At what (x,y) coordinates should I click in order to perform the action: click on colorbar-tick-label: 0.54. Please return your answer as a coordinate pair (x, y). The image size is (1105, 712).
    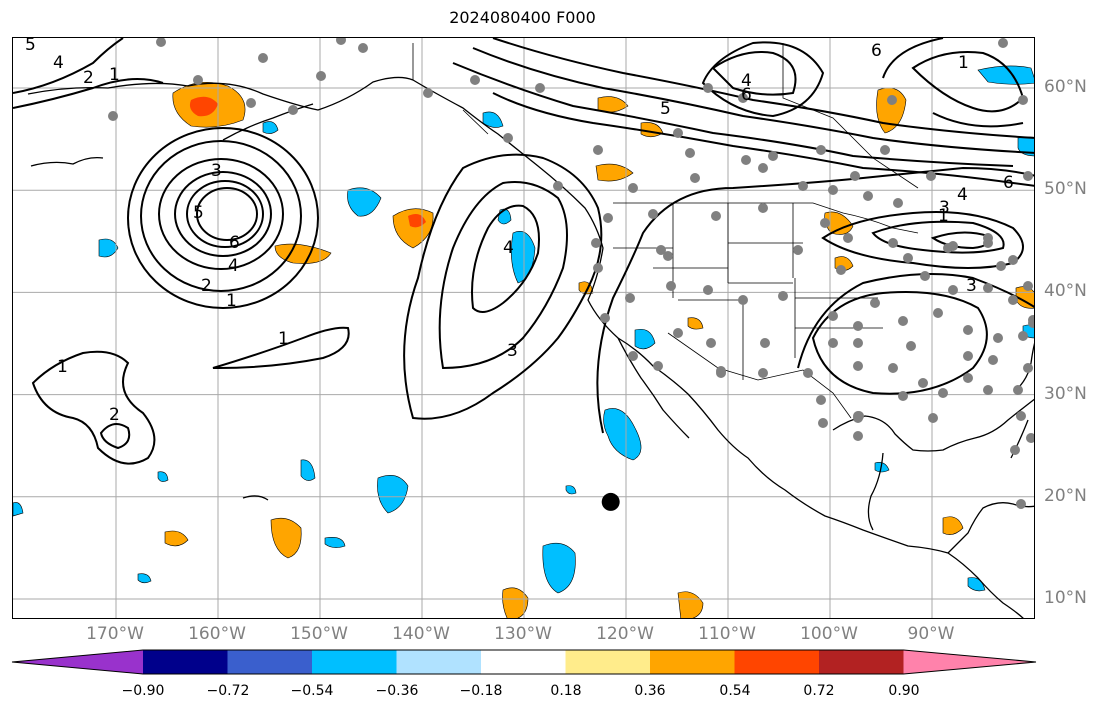
    Looking at the image, I should click on (735, 691).